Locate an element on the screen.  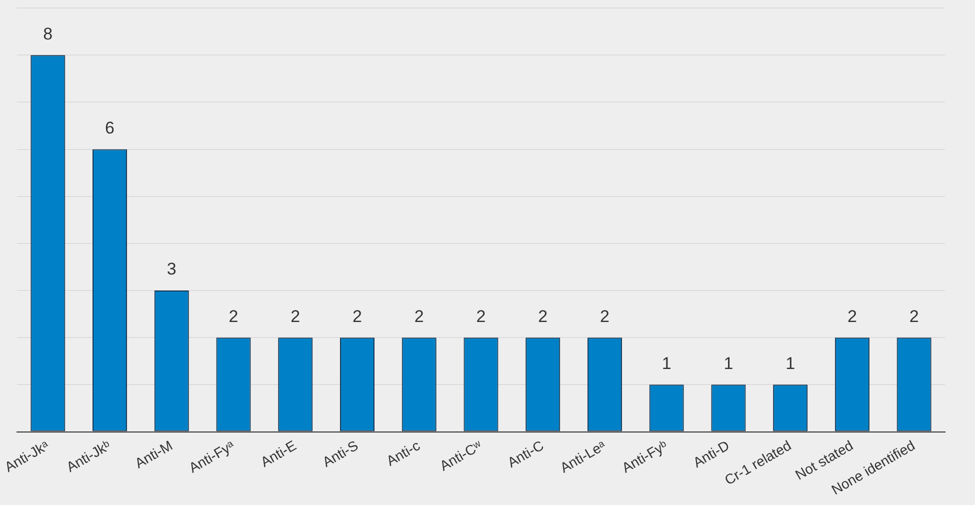
x-tick-label: Anti-c is located at coordinates (403, 453).